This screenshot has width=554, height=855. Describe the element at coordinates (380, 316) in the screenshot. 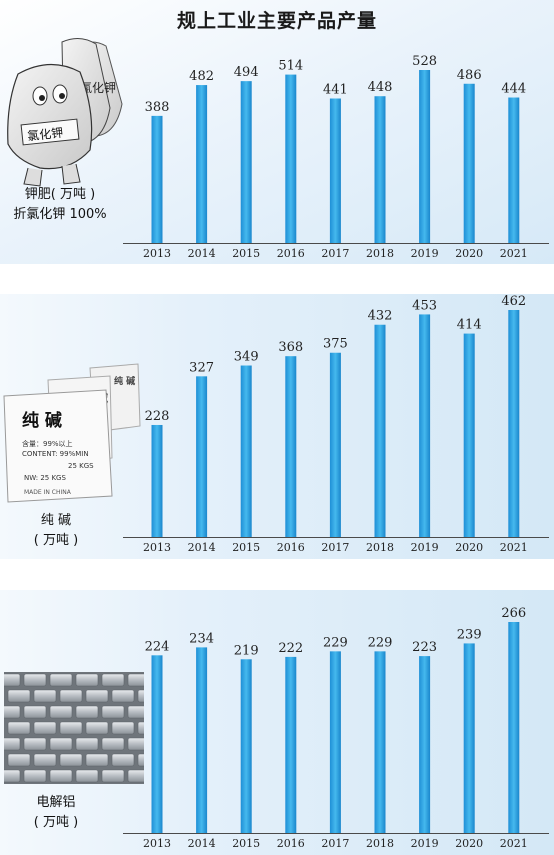

I see `value-label-2018: 432` at that location.